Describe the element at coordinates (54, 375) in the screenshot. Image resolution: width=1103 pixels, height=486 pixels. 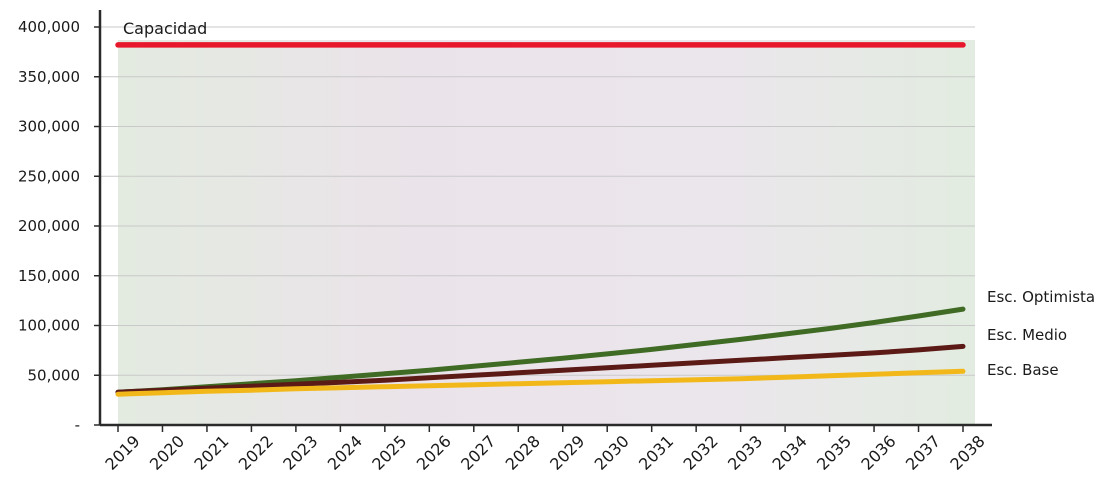
I see `y-tick-label: 50,000` at that location.